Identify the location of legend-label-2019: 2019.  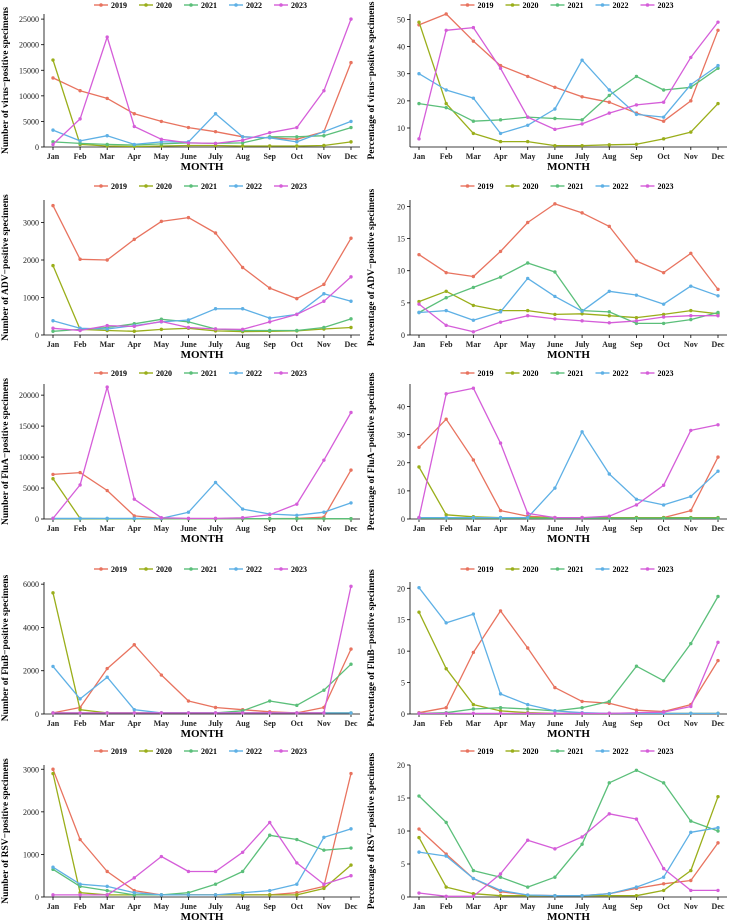
(486, 5).